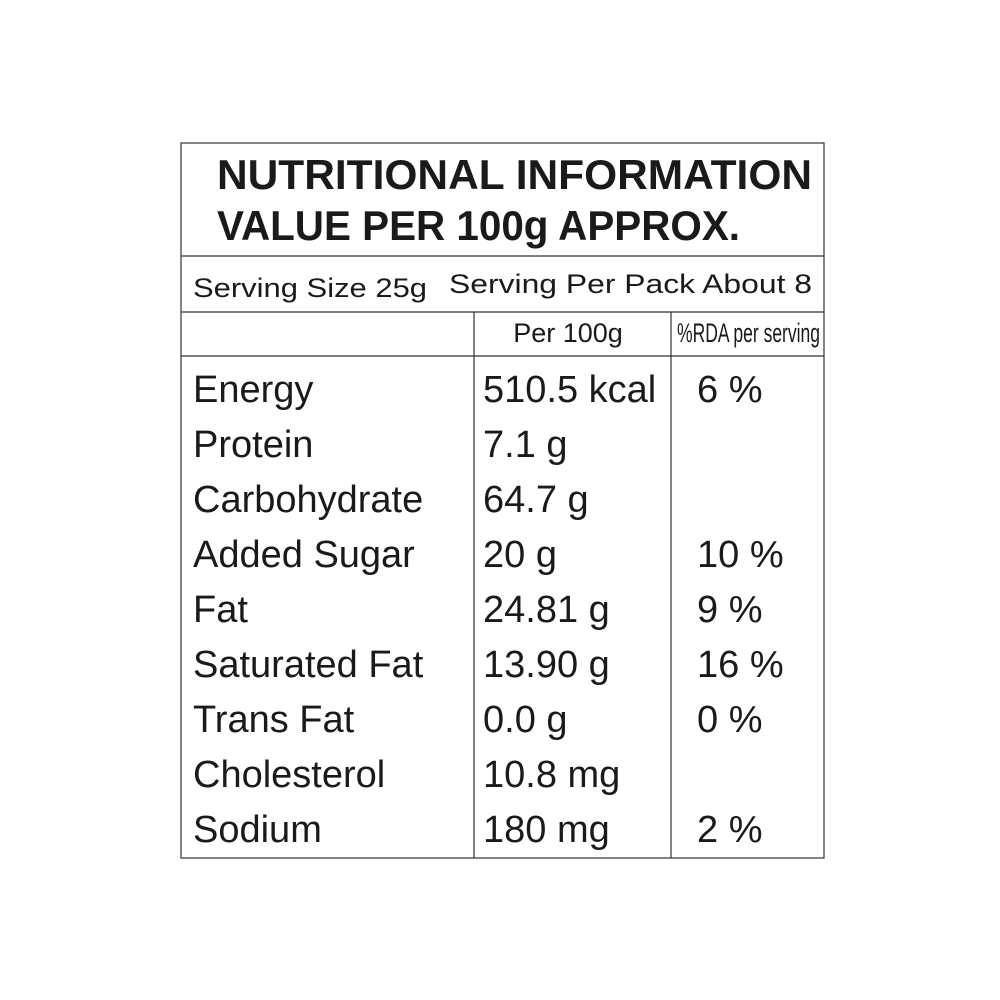 Image resolution: width=1000 pixels, height=1000 pixels. What do you see at coordinates (729, 720) in the screenshot?
I see `rda-value: 0 %` at bounding box center [729, 720].